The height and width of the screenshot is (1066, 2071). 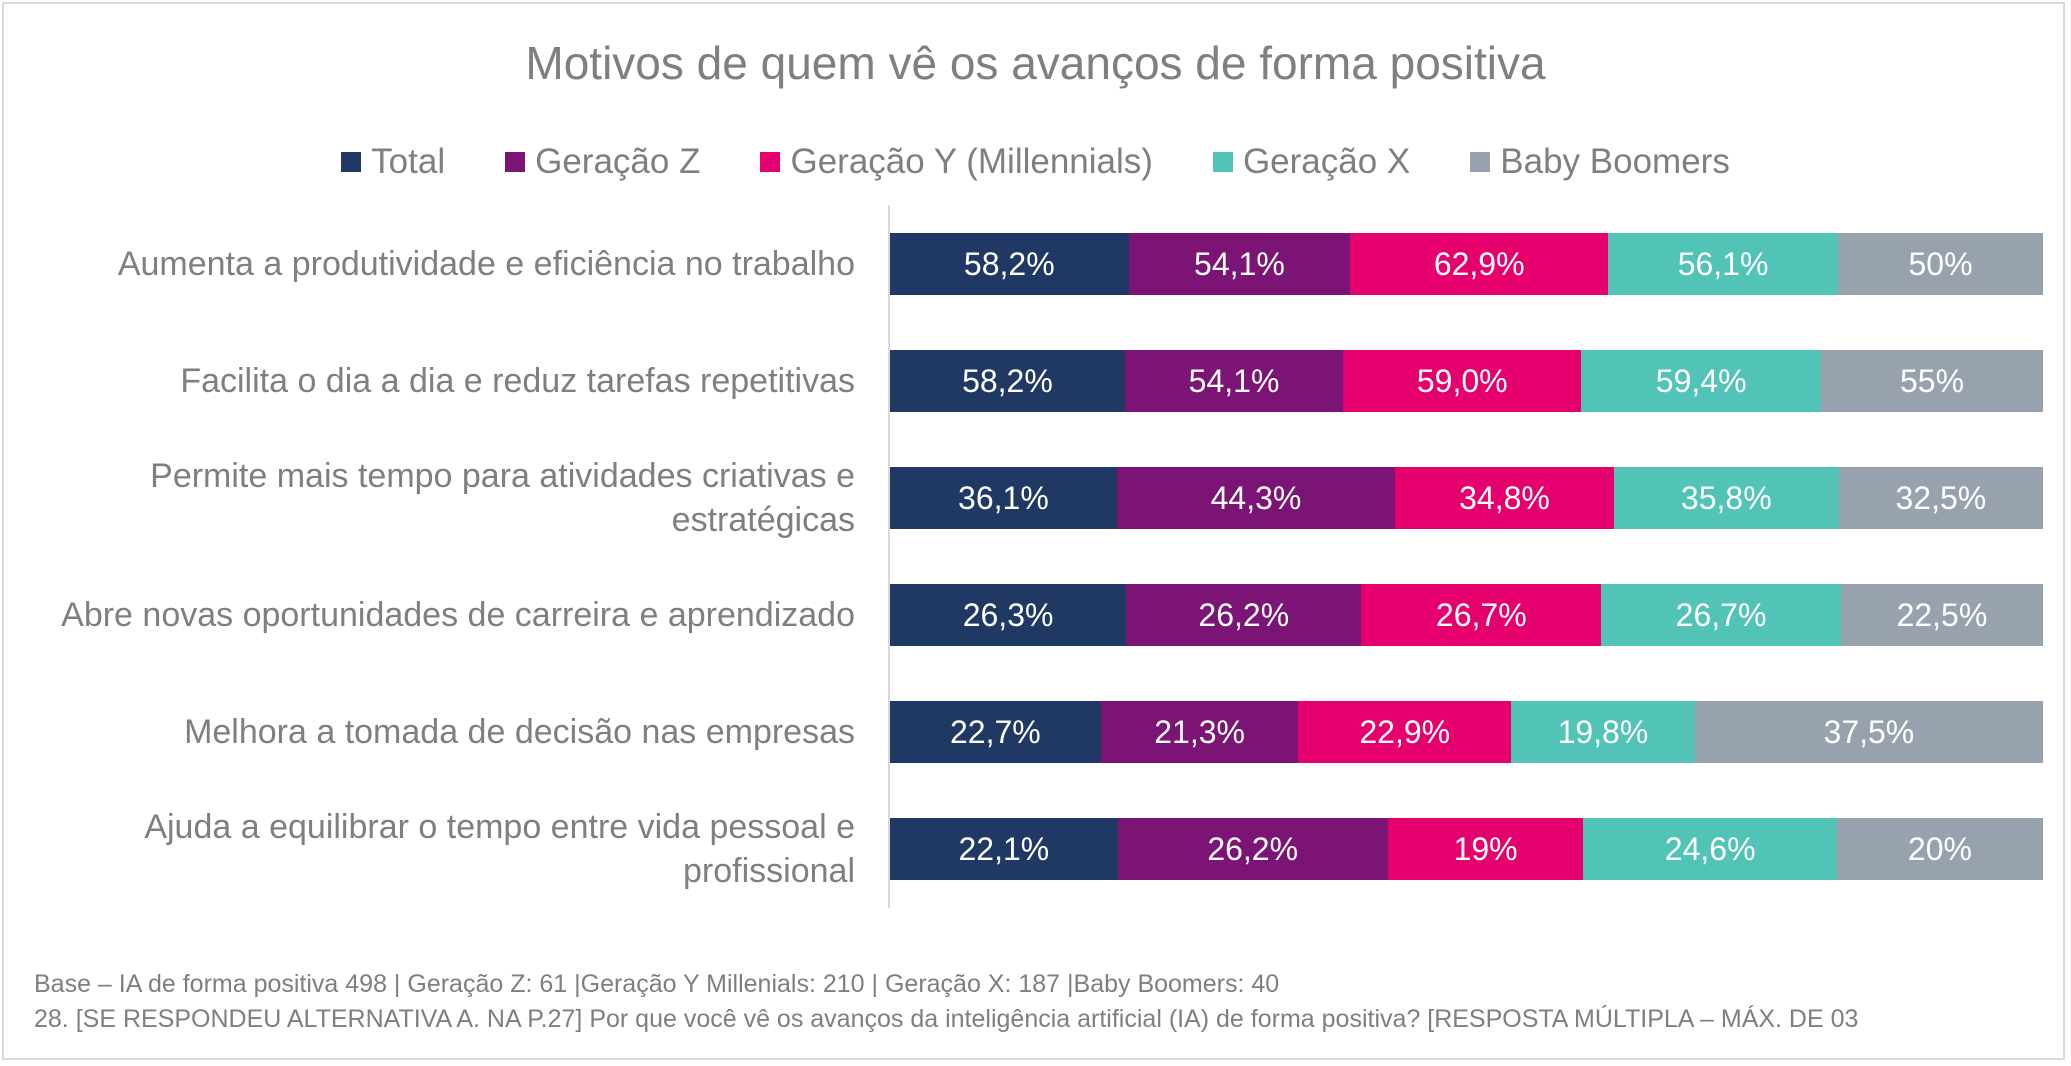 I want to click on bar-segment: 22,5%, so click(x=1941, y=615).